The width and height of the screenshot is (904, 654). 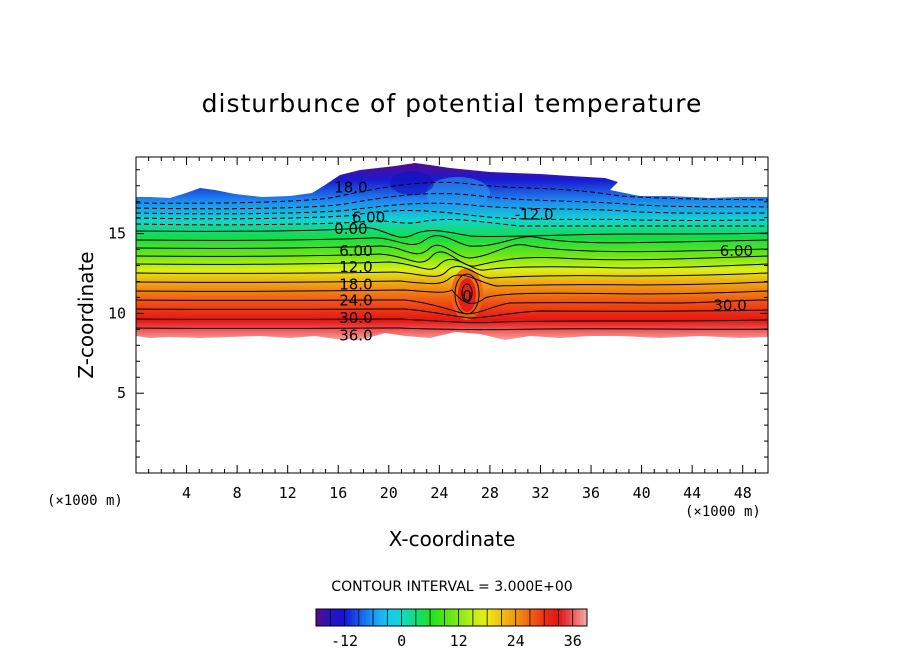 I want to click on contour-interval-label: CONTOUR INTERVAL = 3.000E+00, so click(x=451, y=587).